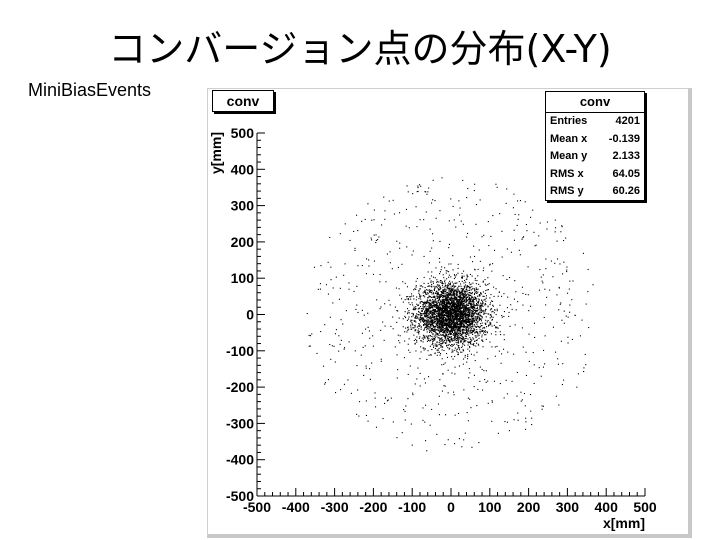 This screenshot has height=540, width=720. I want to click on y-tick-label: 200, so click(243, 242).